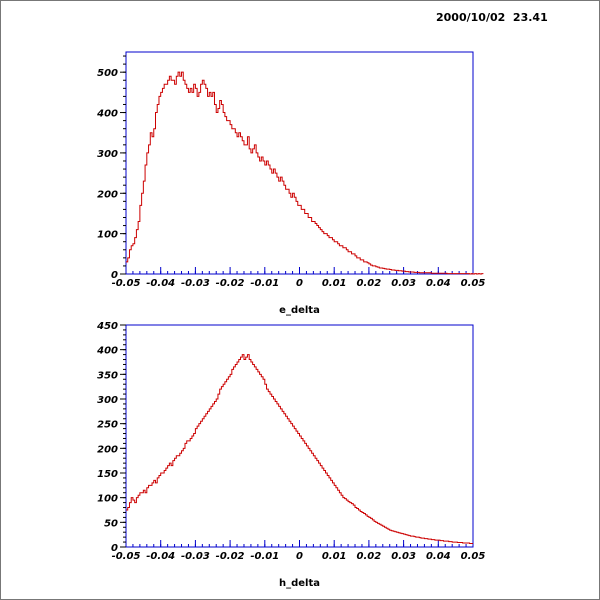  I want to click on timestamp: 2000/10/02 23.41, so click(492, 17).